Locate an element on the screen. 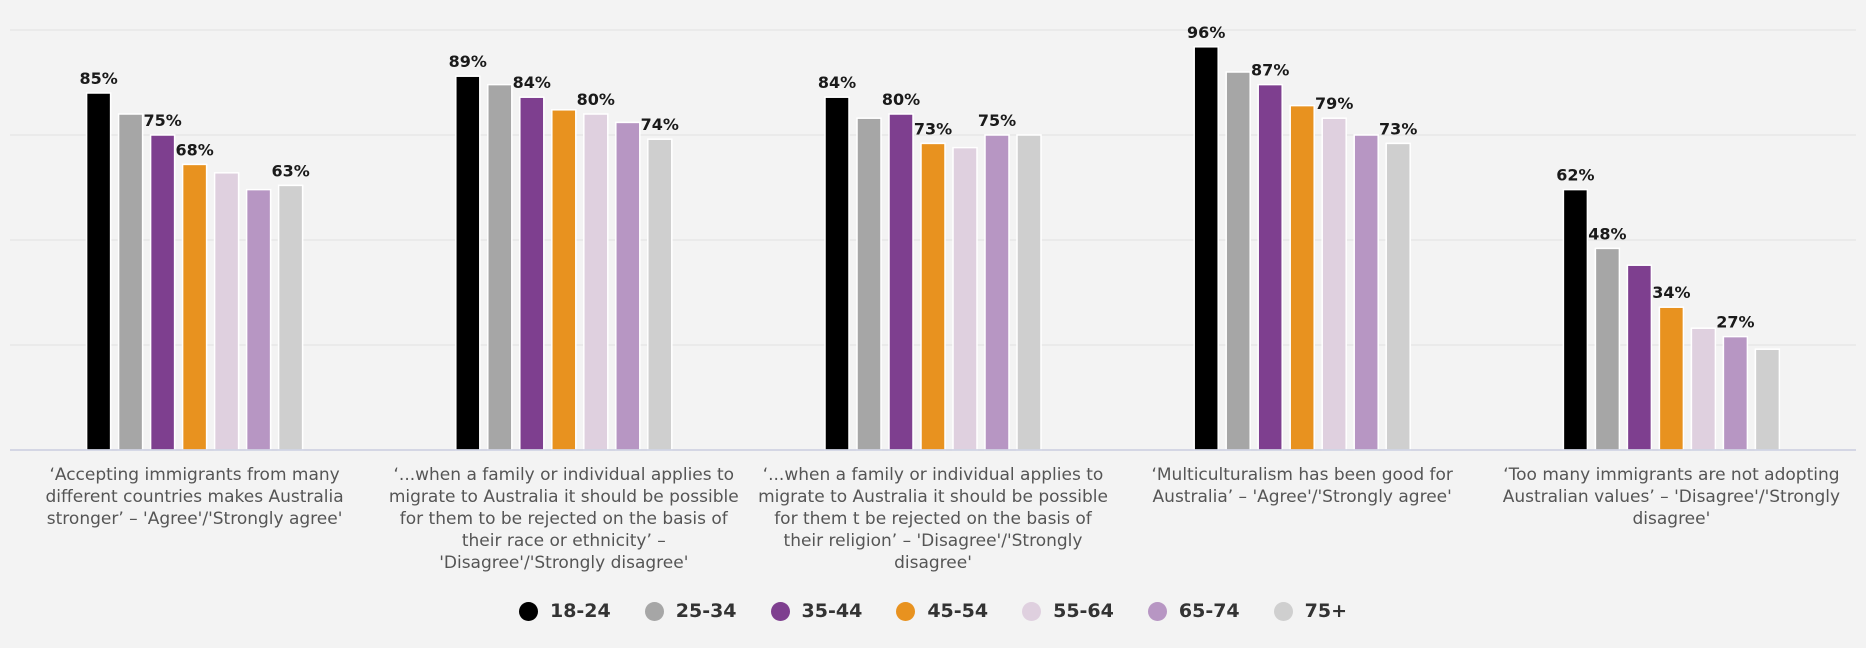 The image size is (1866, 648). legend-label: 55-64 is located at coordinates (1083, 611).